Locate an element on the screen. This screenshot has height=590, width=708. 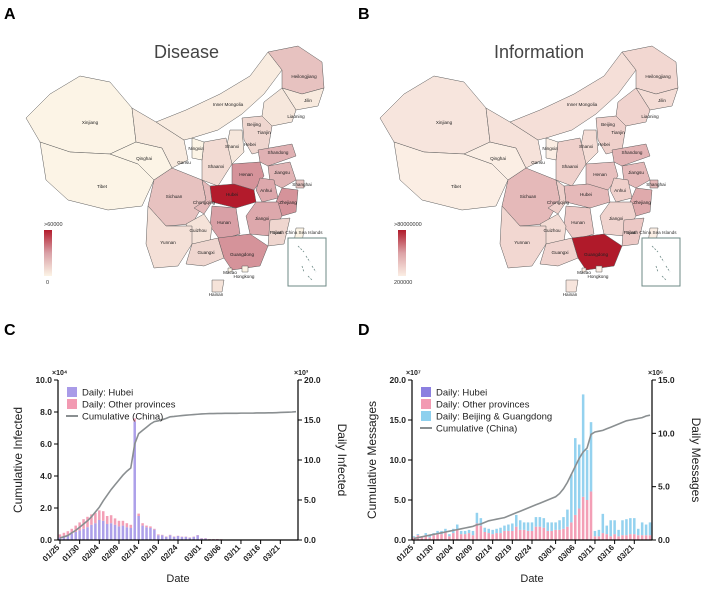
chart-c-x-tick-label-5: 02/19 is located at coordinates (149, 553).